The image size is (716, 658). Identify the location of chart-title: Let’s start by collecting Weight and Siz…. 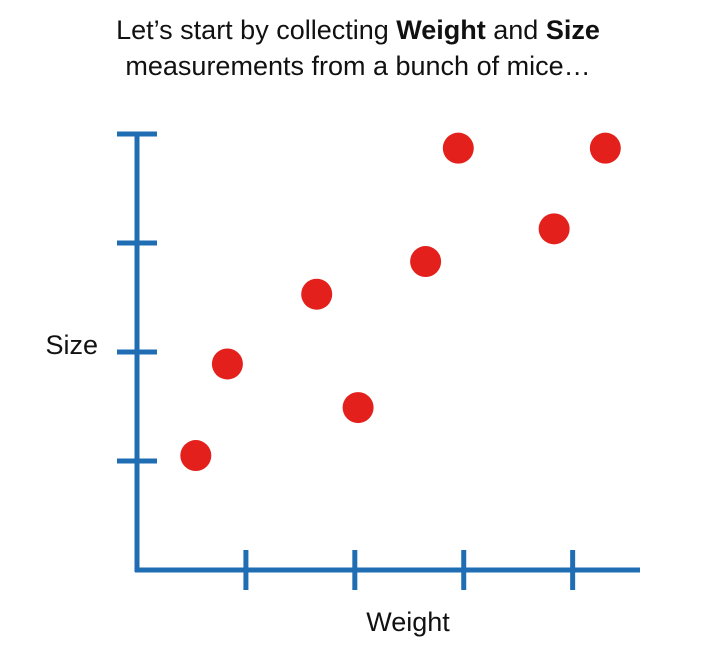
(358, 48).